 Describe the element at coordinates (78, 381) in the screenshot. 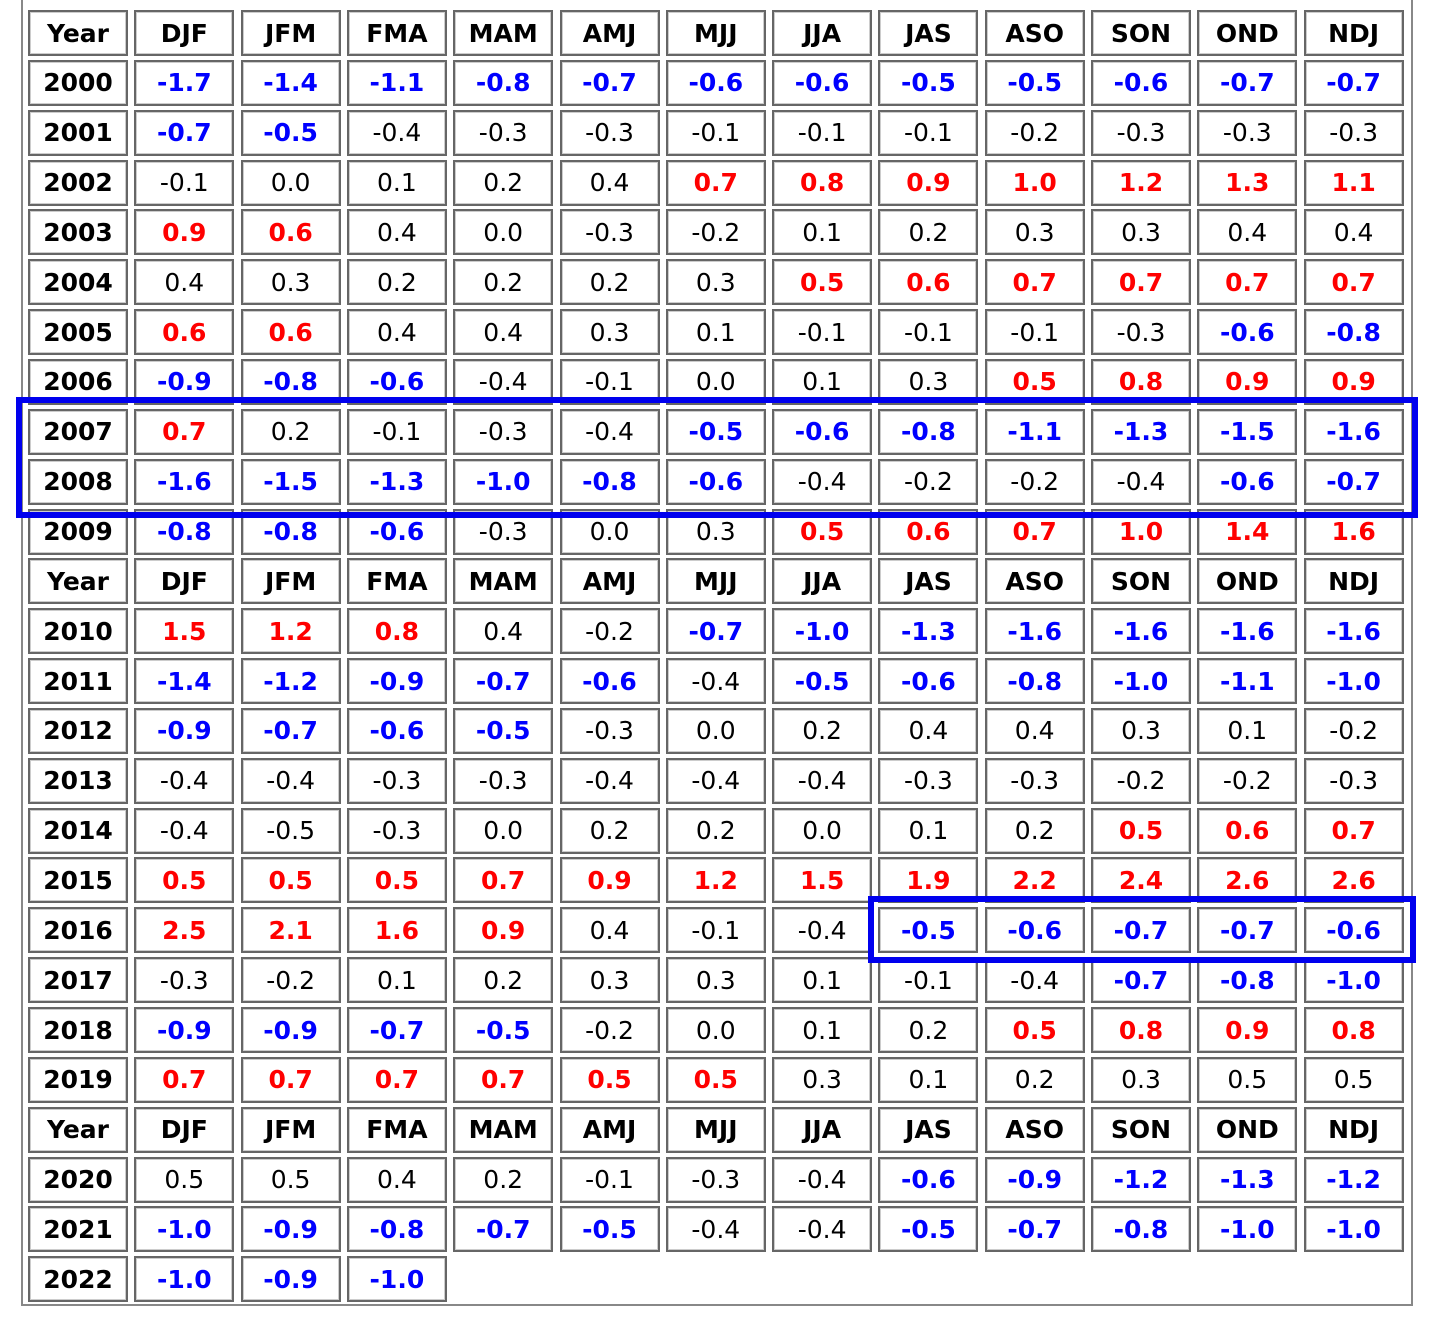

I see `year-cell: 2006` at that location.